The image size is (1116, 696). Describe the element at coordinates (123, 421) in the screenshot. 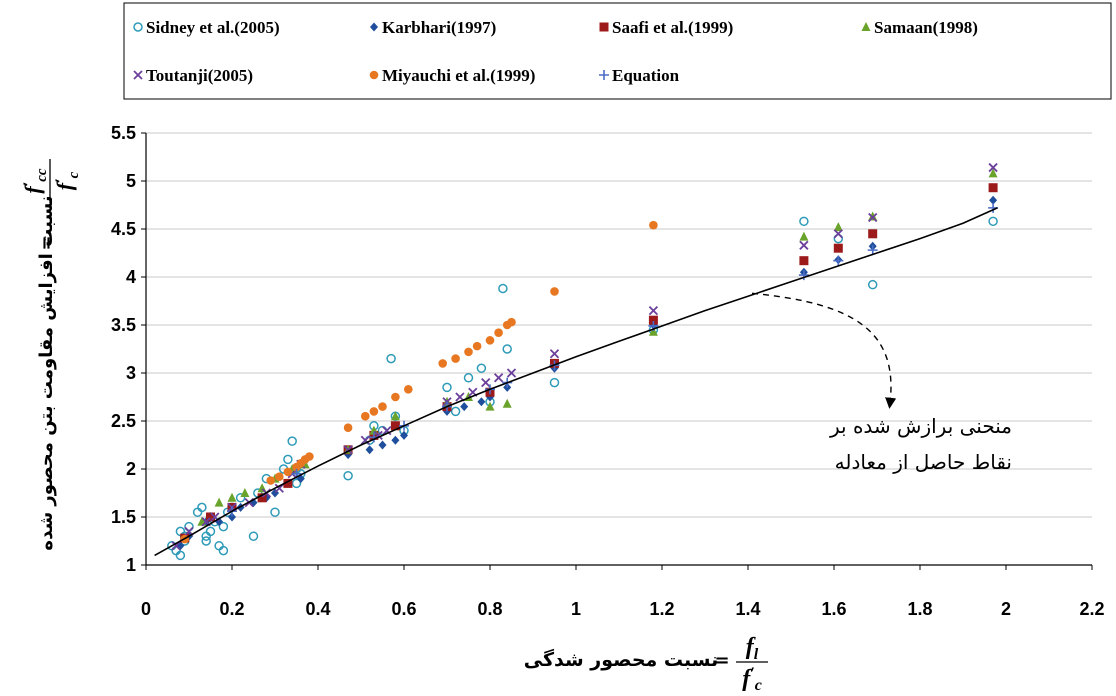

I see `y-tick-label: 2.5` at that location.